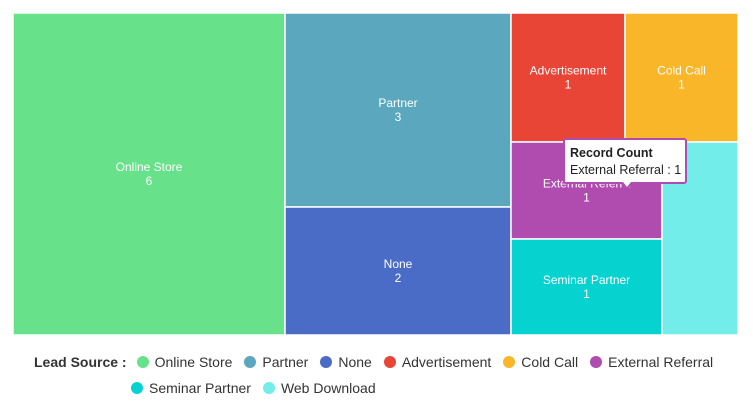 The width and height of the screenshot is (753, 409). I want to click on legend-item-online-store: Online Store, so click(184, 362).